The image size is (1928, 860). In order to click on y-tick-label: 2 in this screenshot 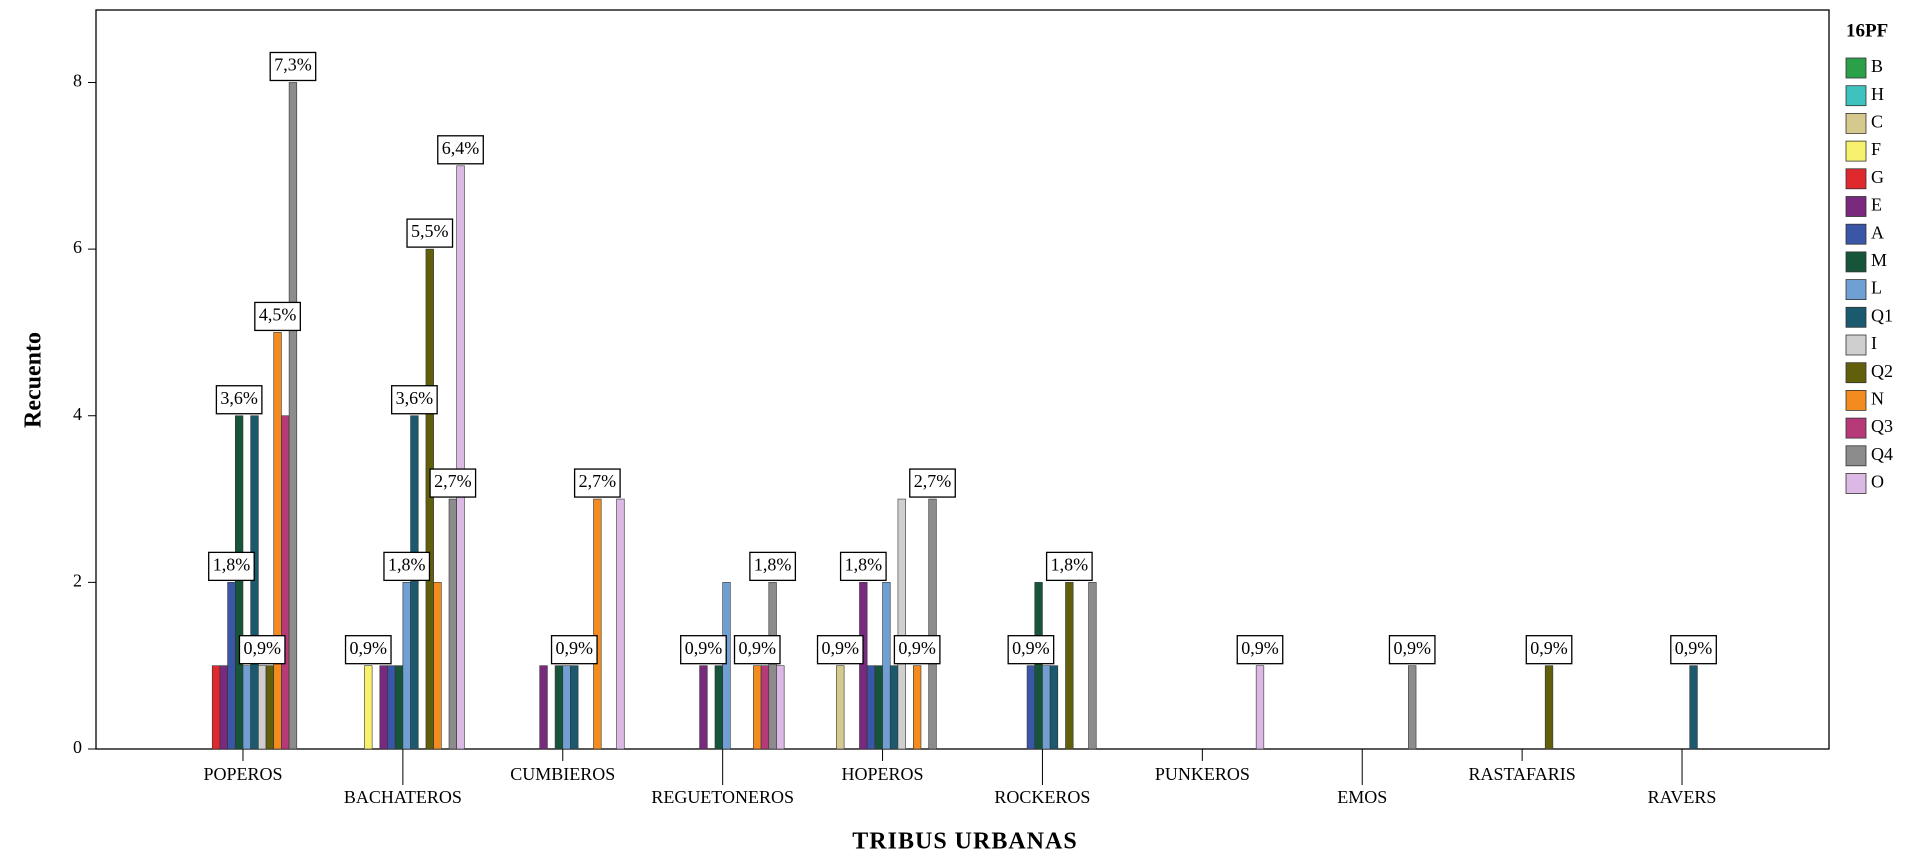, I will do `click(77, 580)`.